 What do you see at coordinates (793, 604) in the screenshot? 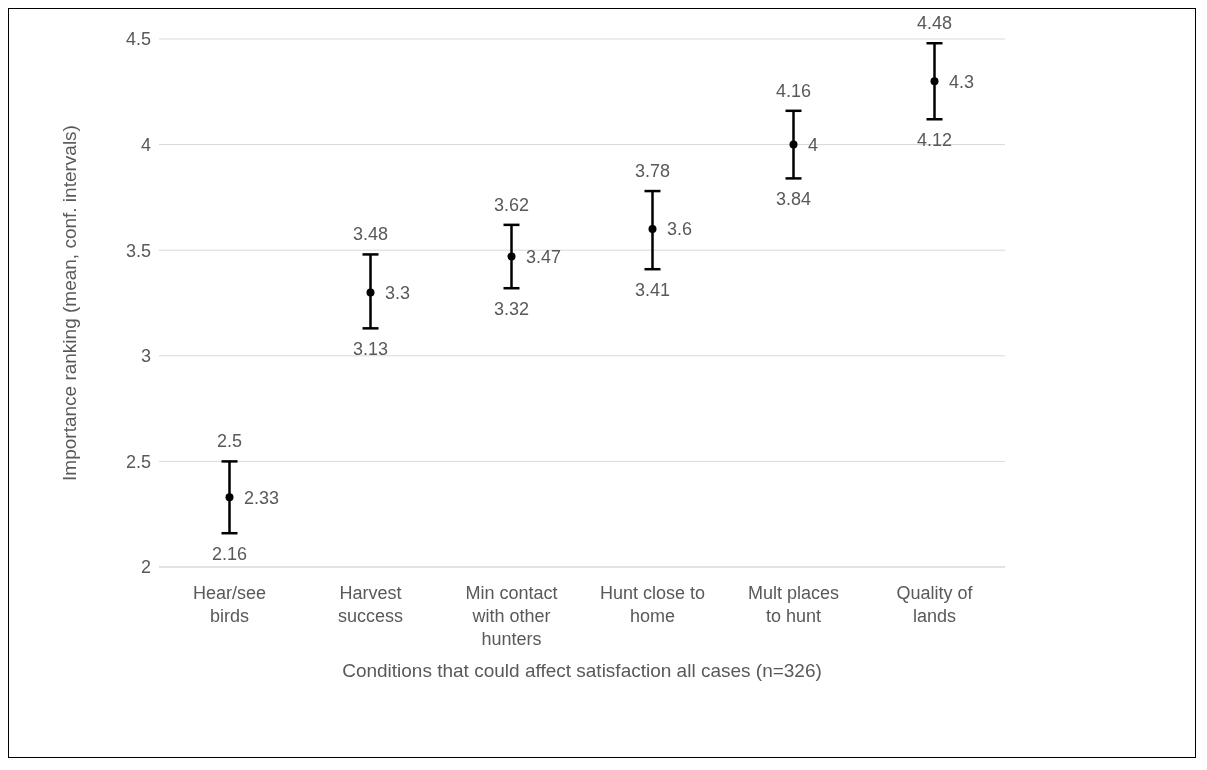
I see `x-tick-label: Mult places to hunt` at bounding box center [793, 604].